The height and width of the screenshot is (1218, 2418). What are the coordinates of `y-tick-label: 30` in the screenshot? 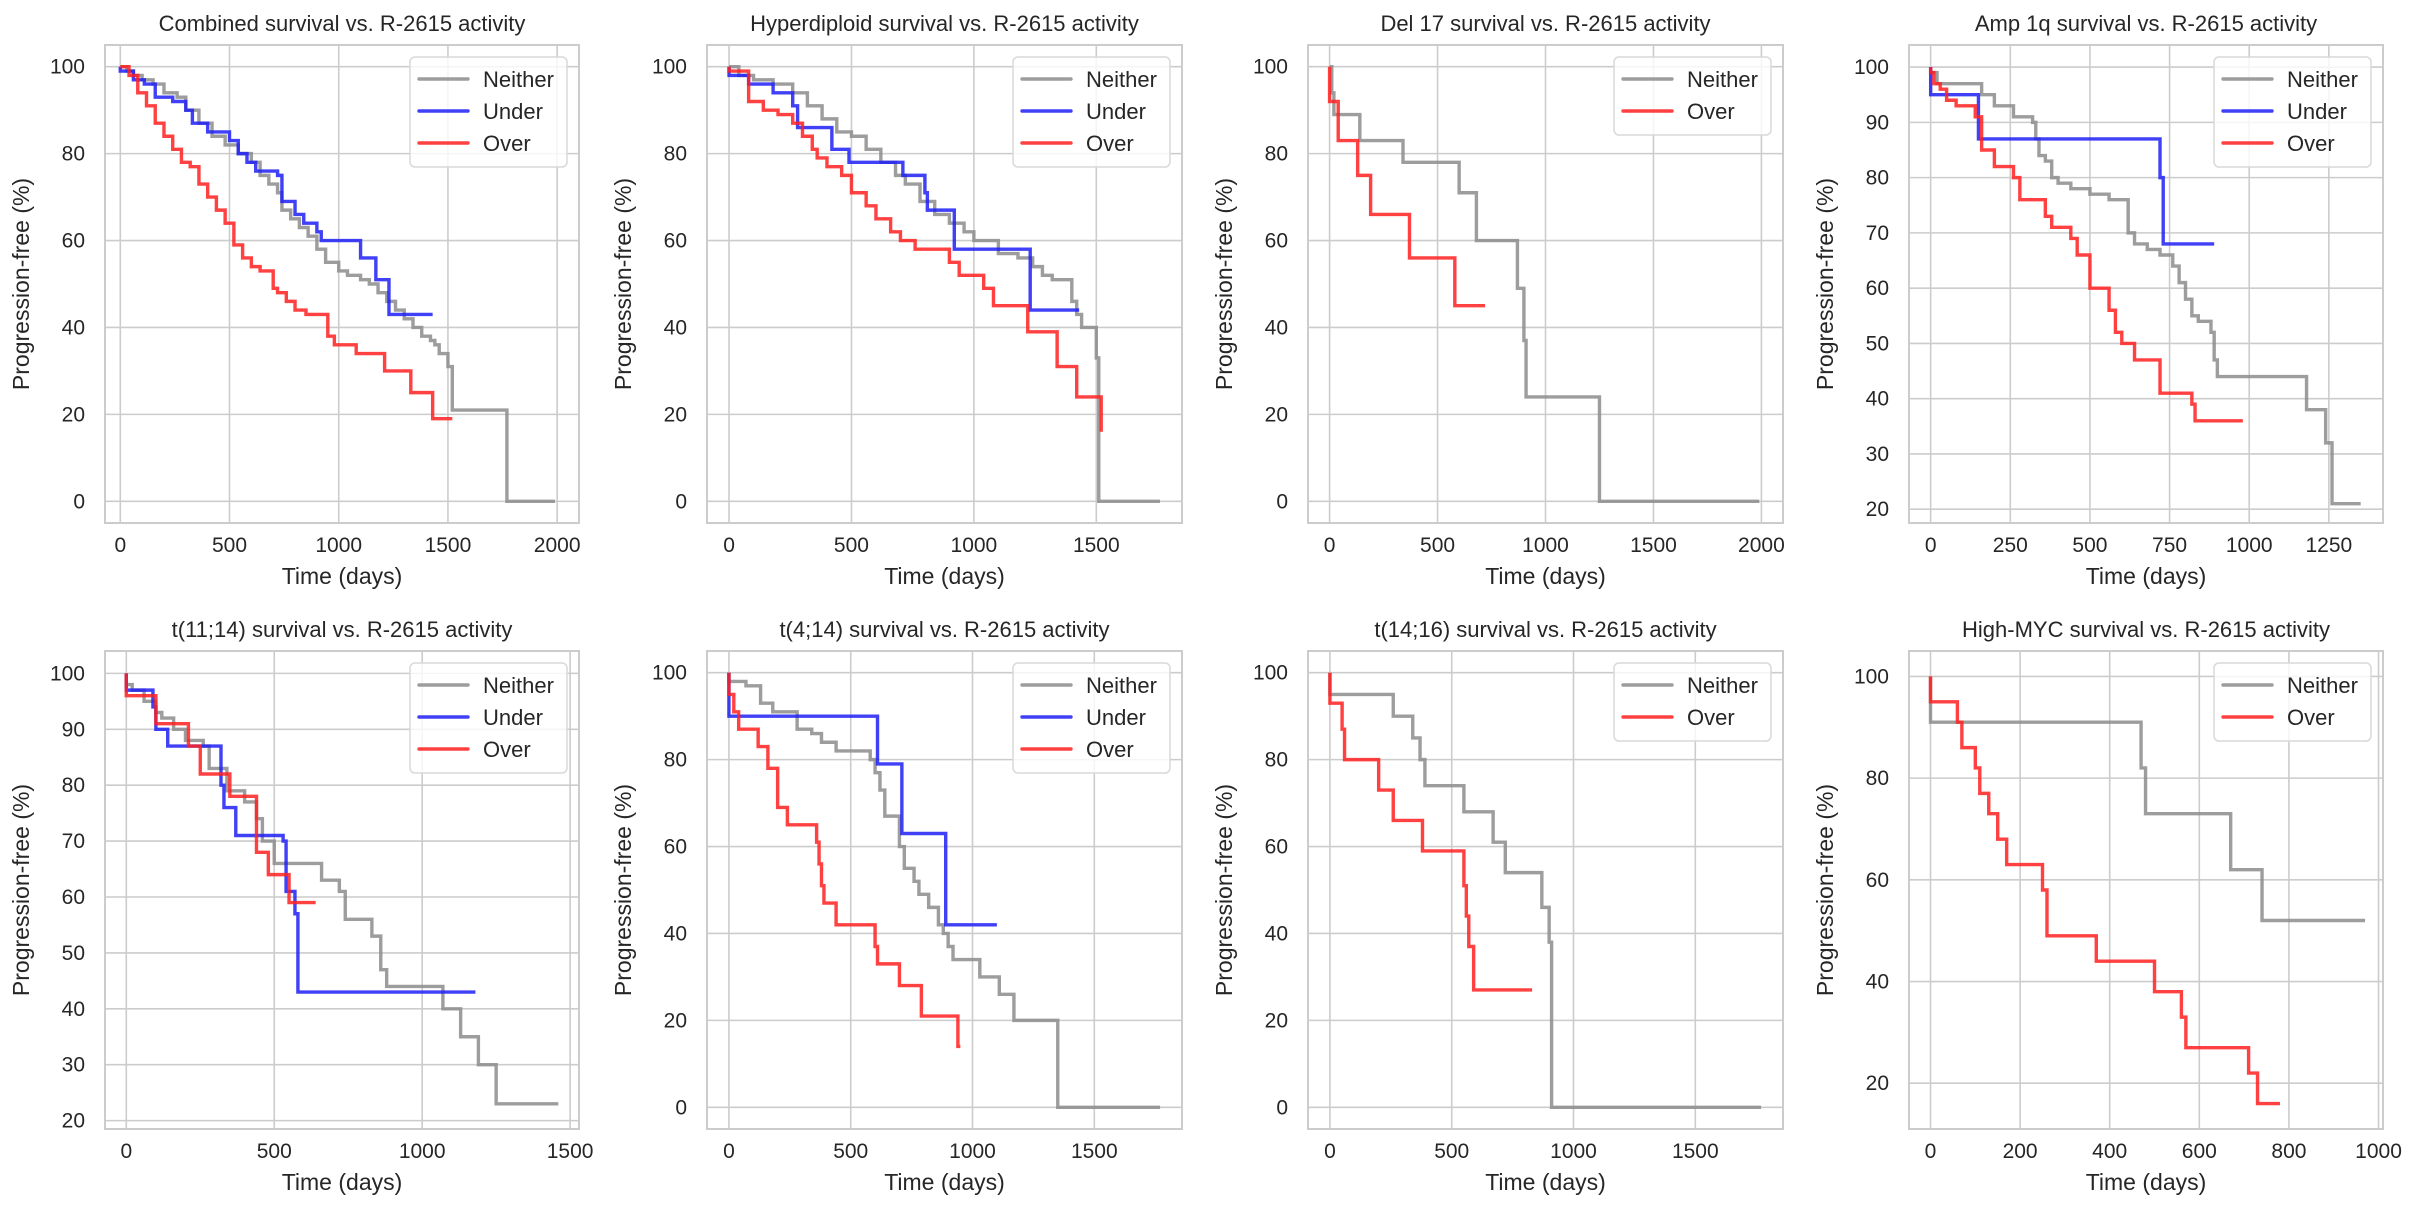 It's located at (73, 1065).